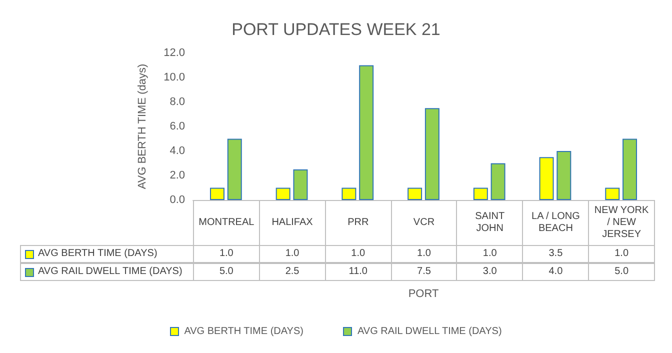 This screenshot has height=353, width=672. What do you see at coordinates (490, 272) in the screenshot?
I see `data-label: 3.0` at bounding box center [490, 272].